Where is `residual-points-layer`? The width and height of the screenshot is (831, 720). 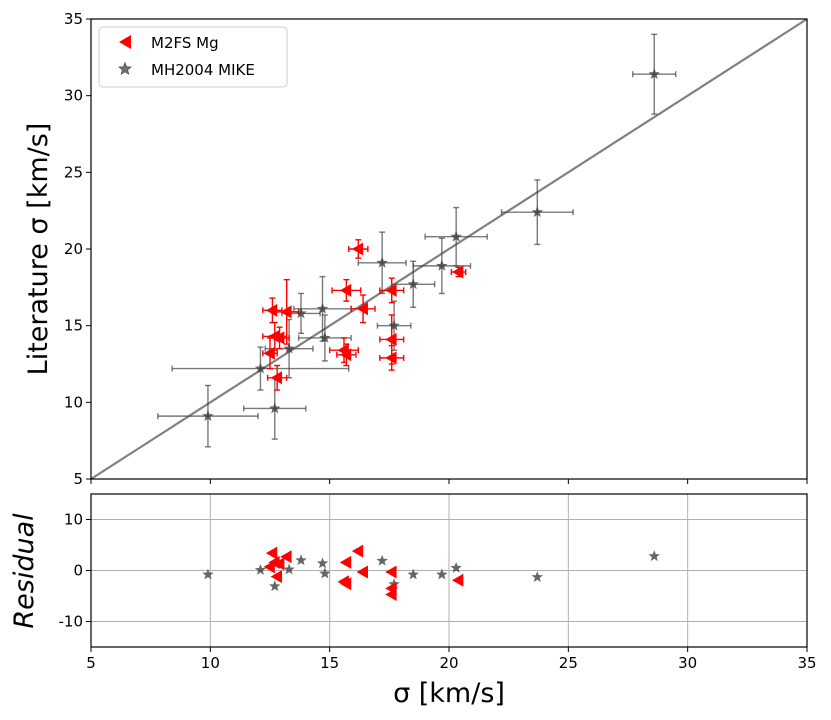 residual-points-layer is located at coordinates (431, 572).